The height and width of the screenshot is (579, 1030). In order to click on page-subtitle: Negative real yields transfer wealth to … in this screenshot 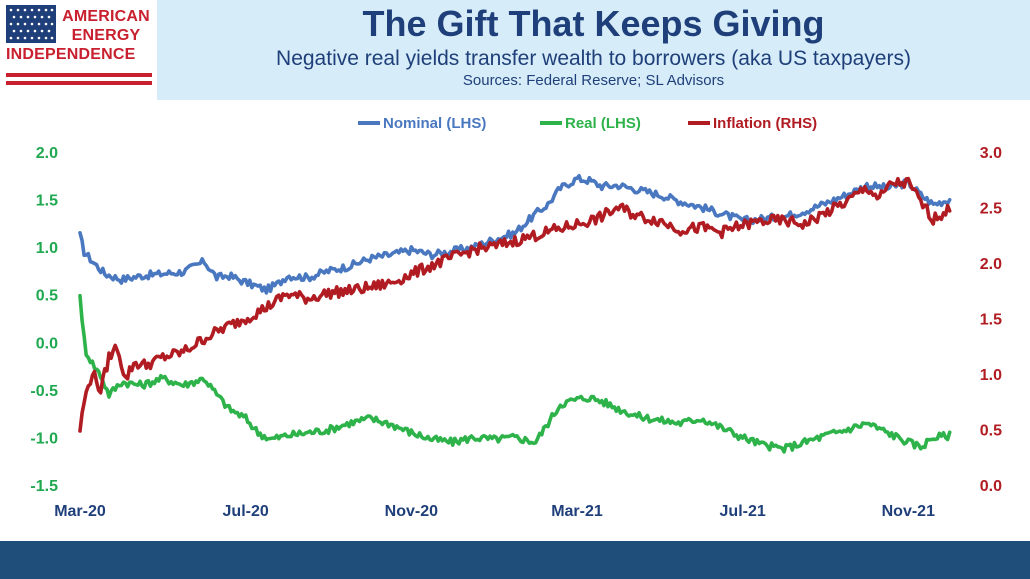, I will do `click(593, 58)`.